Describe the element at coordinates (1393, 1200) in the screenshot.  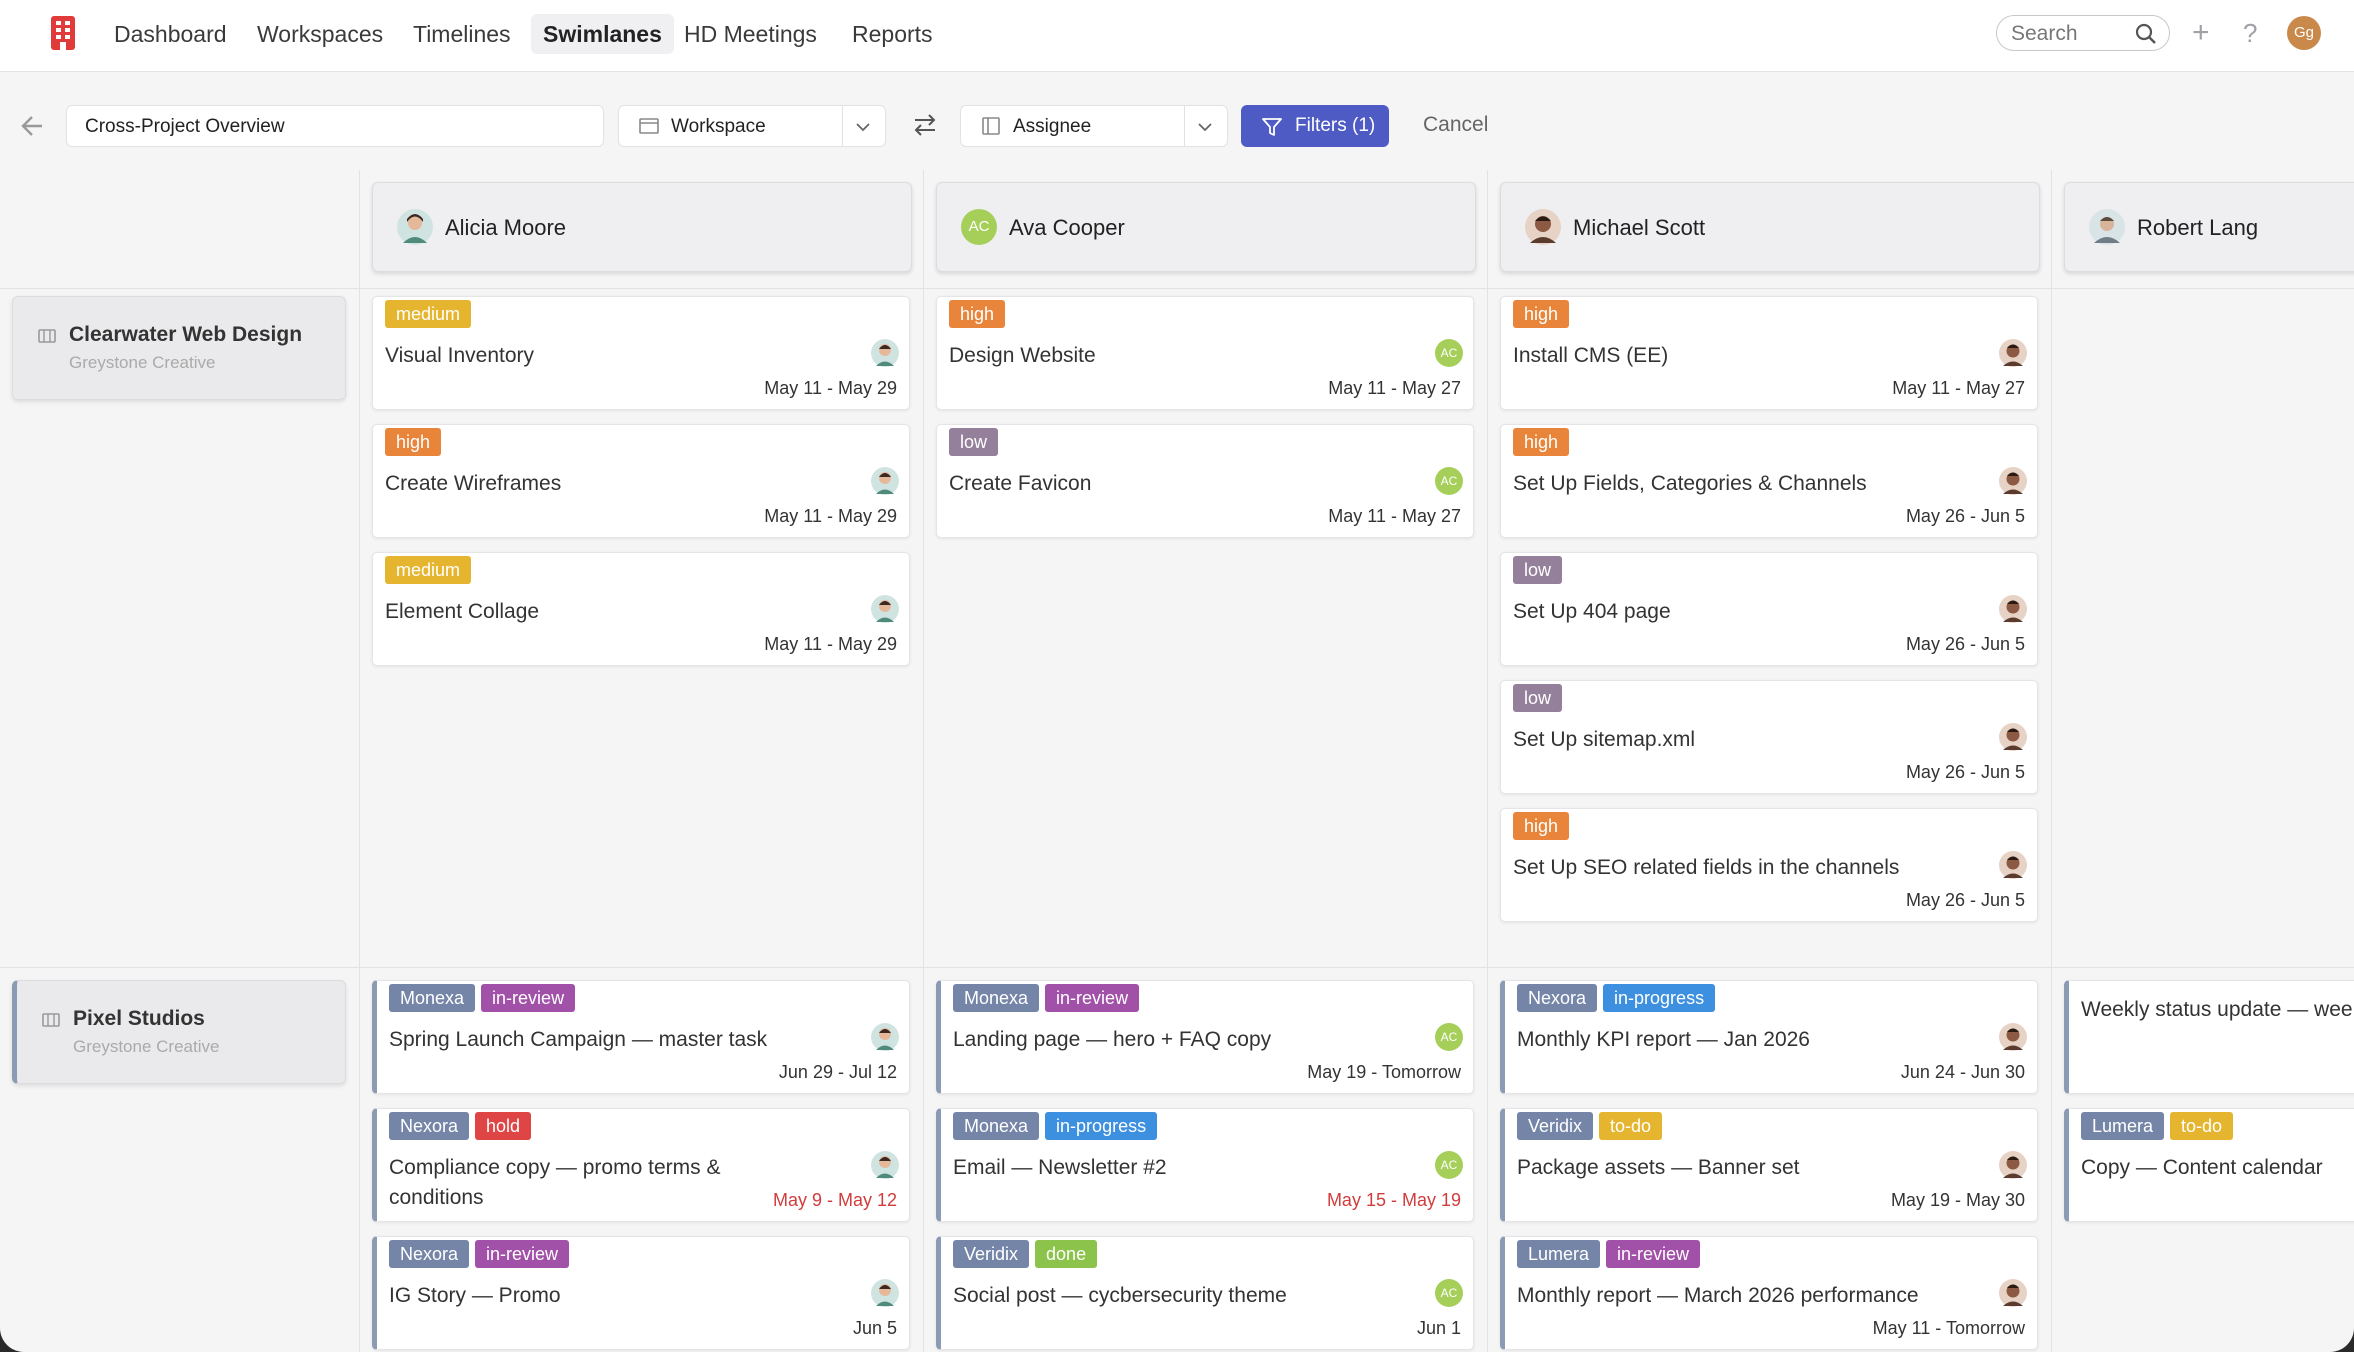
I see `task-date: May 15 - May 19` at that location.